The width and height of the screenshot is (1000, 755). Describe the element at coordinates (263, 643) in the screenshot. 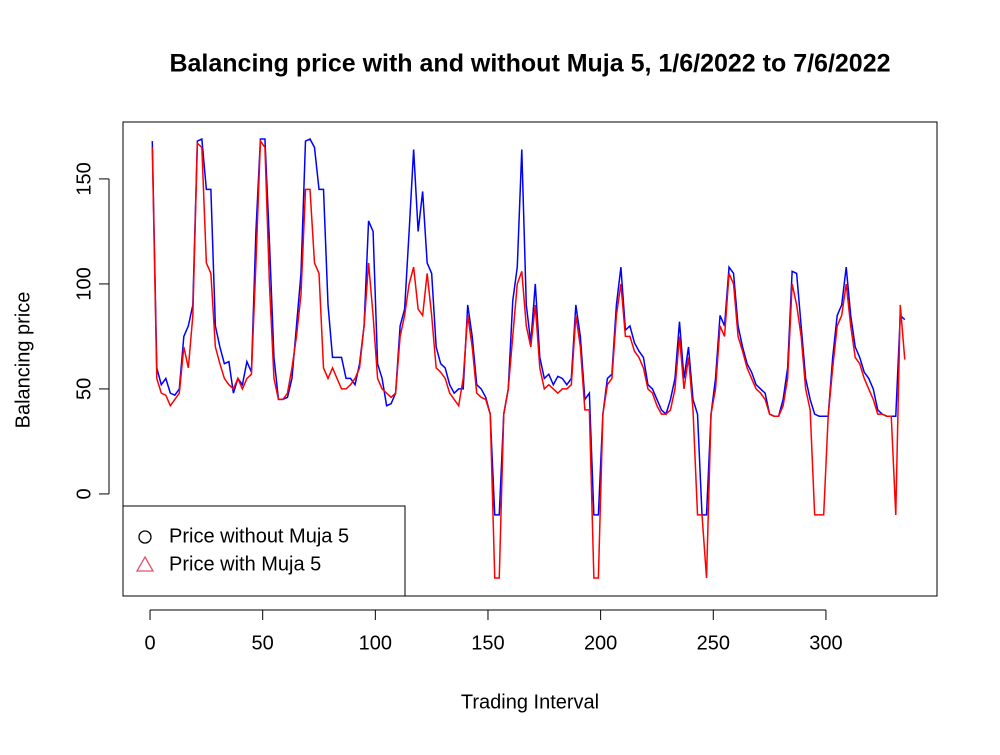

I see `x-tick-label: 50` at that location.